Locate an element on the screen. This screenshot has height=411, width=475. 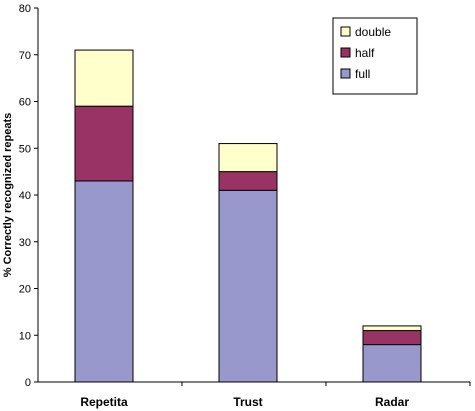
legend-swatch-full is located at coordinates (345, 73).